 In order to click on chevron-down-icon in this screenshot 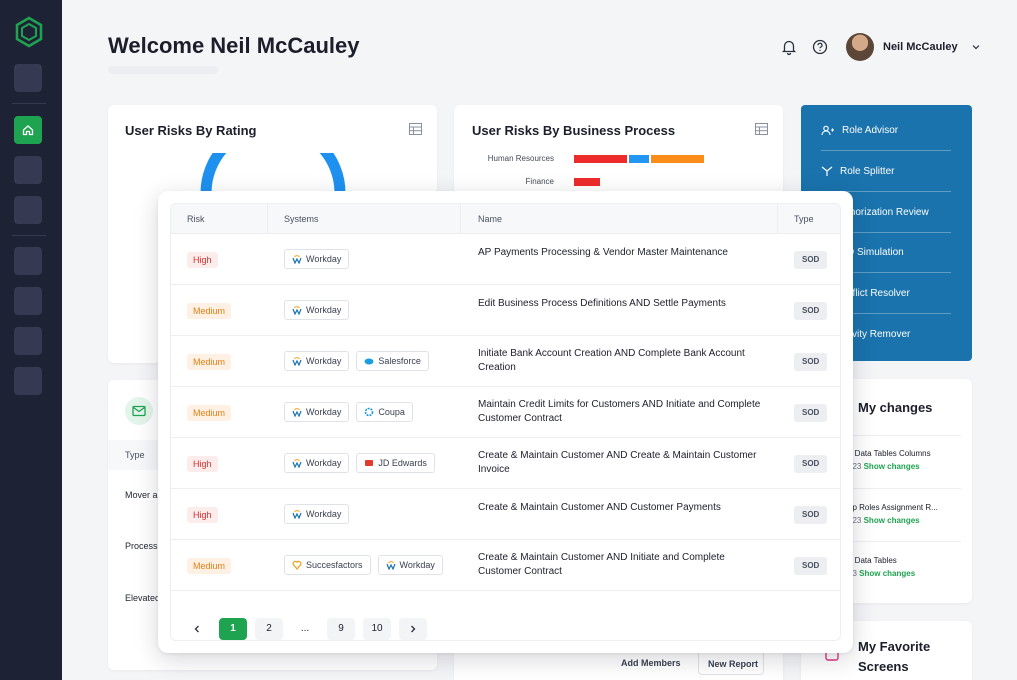, I will do `click(976, 47)`.